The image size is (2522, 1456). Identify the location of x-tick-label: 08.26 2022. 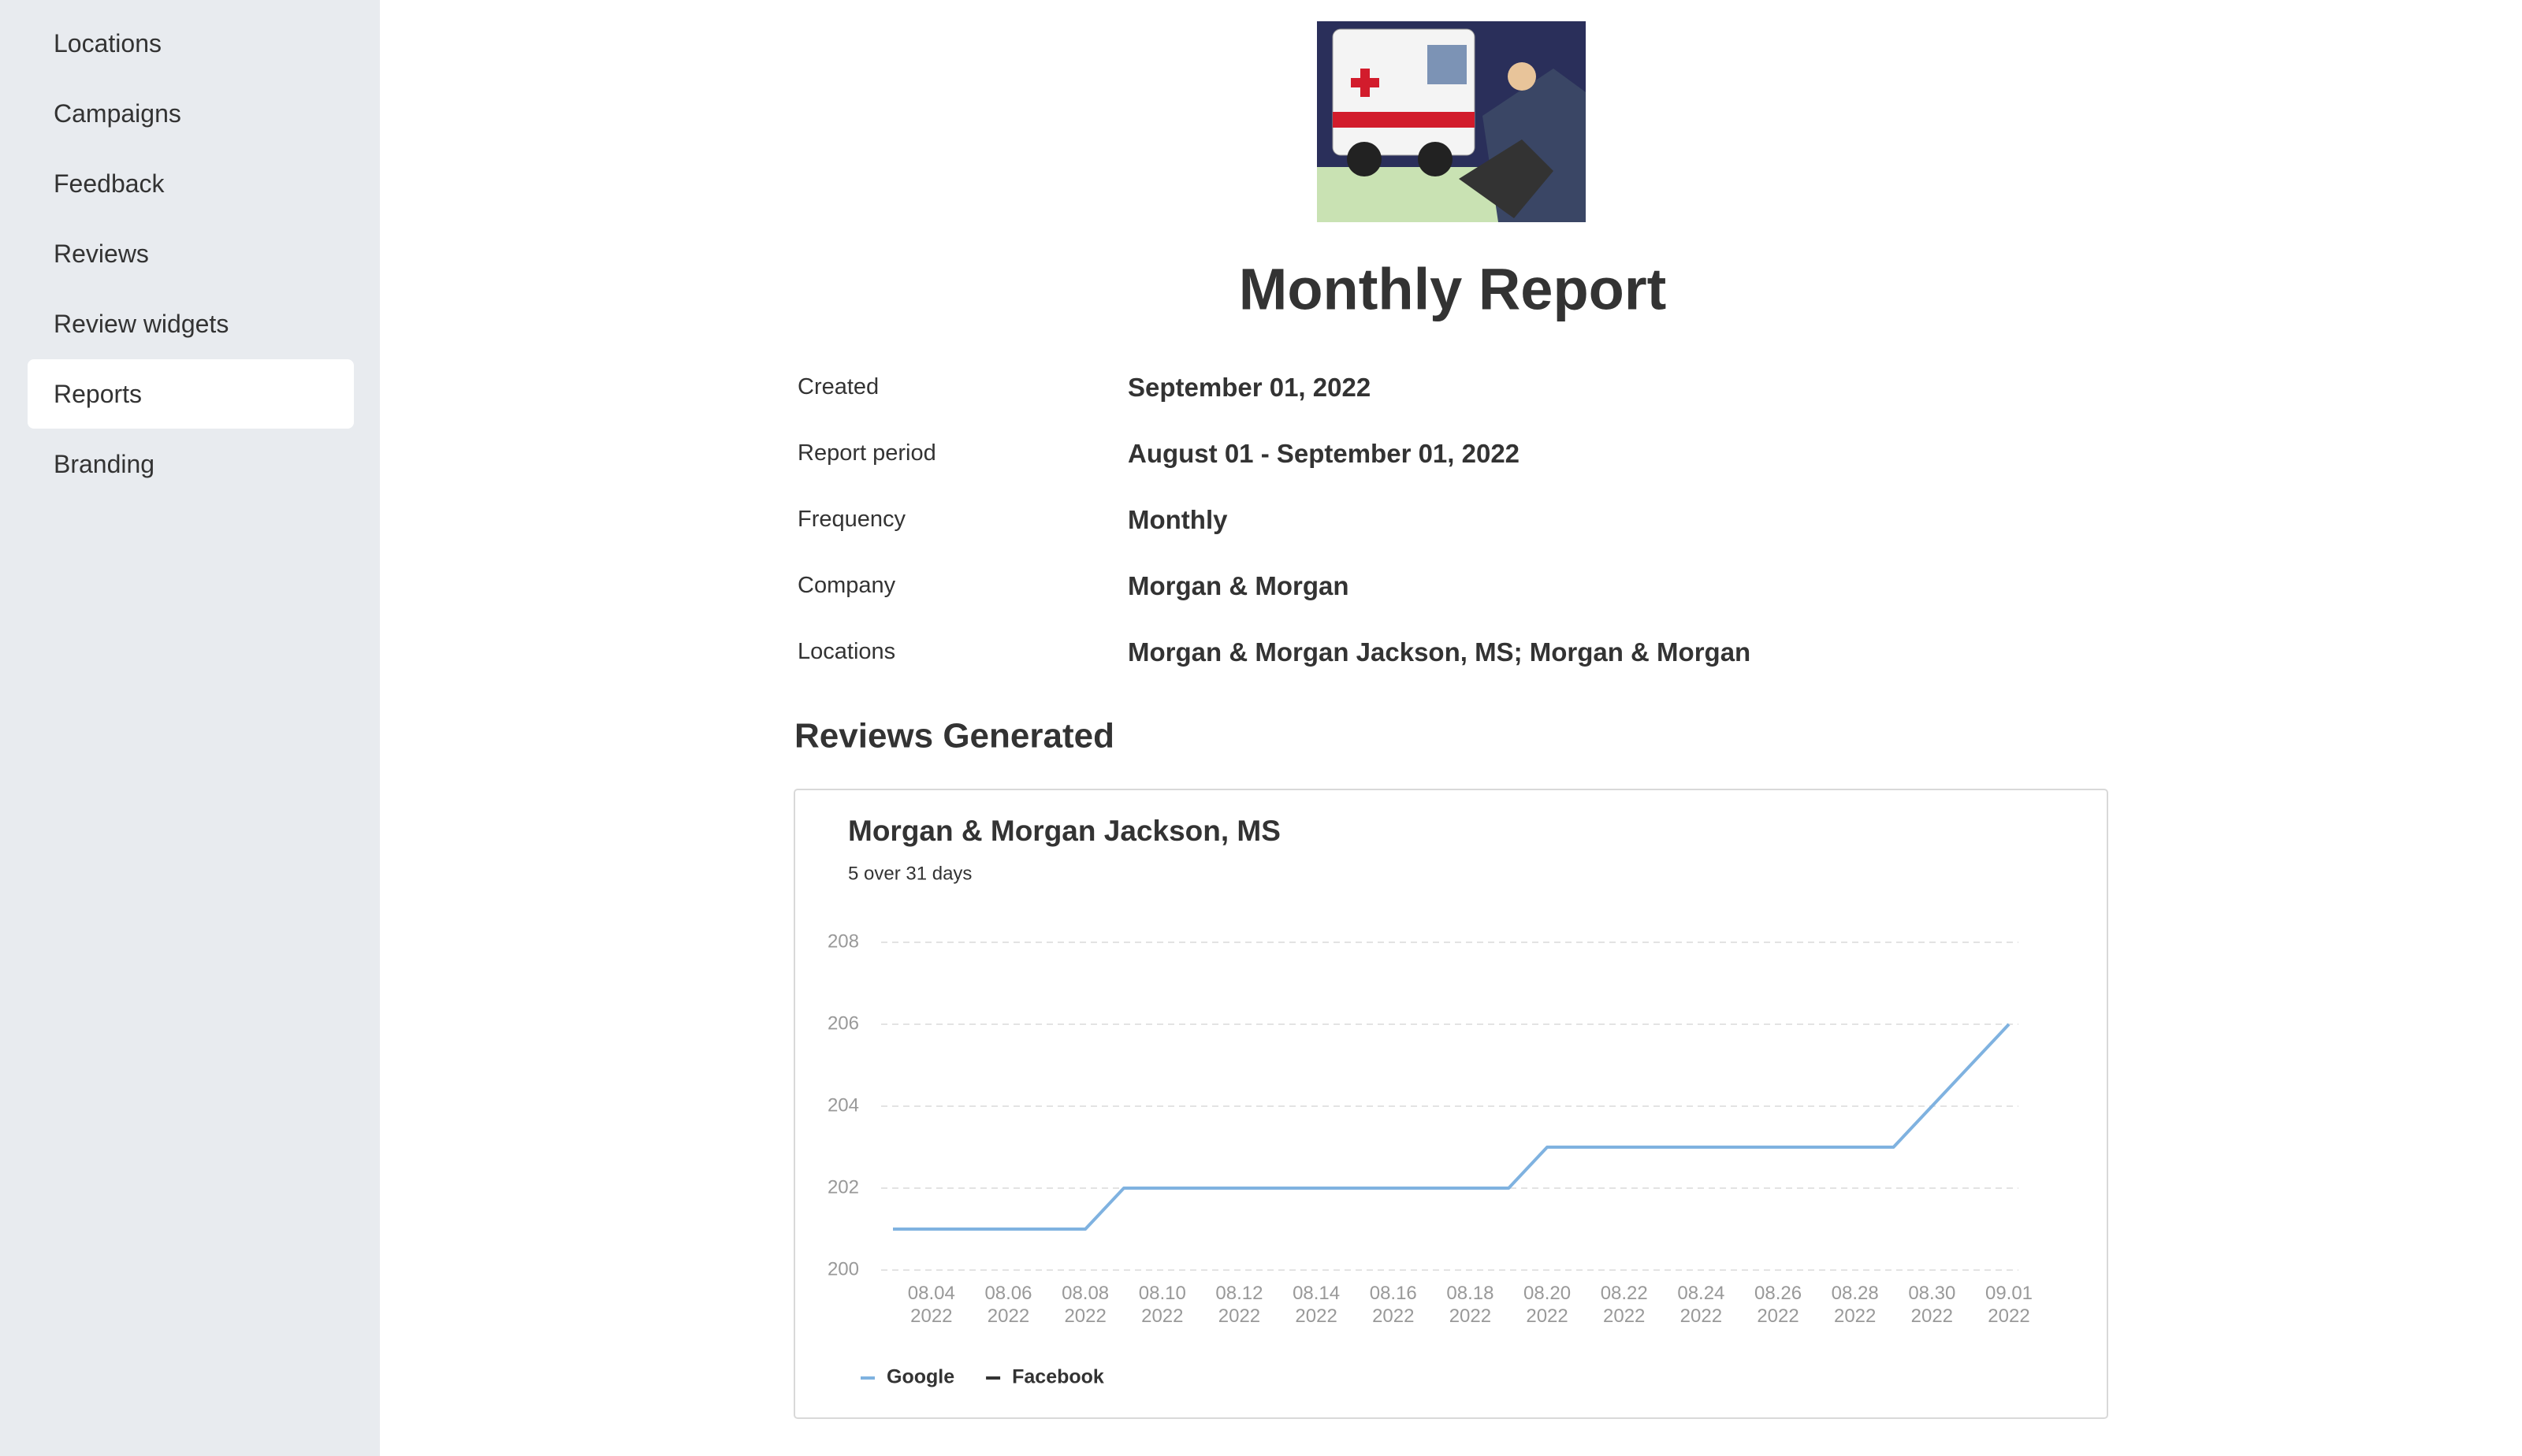
(1778, 1305).